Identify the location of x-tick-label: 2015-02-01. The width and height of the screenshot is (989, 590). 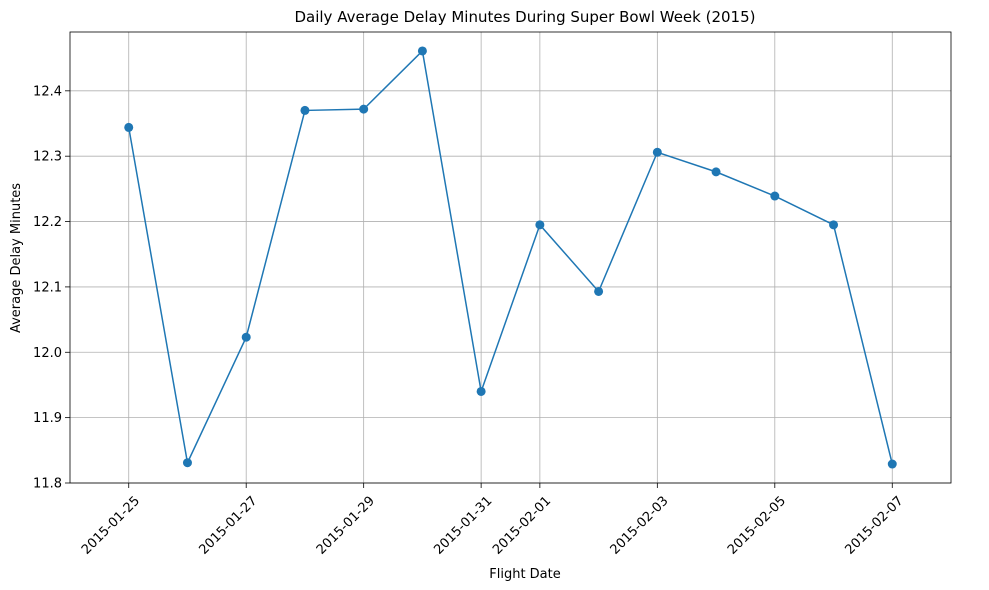
(522, 526).